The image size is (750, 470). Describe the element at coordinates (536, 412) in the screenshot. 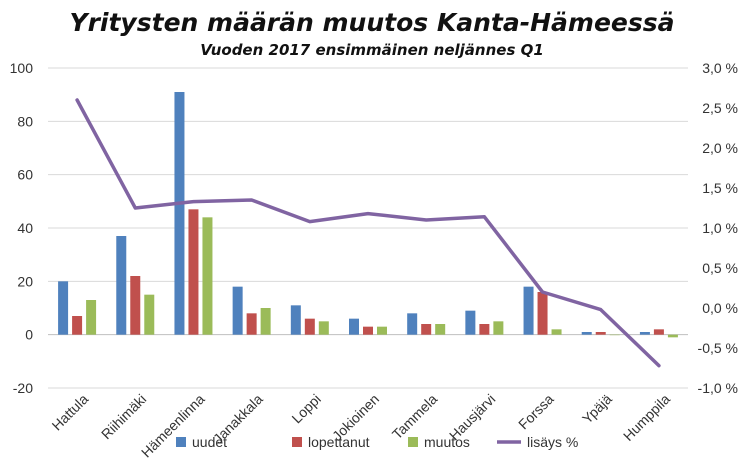

I see `category-label: Forssa` at that location.